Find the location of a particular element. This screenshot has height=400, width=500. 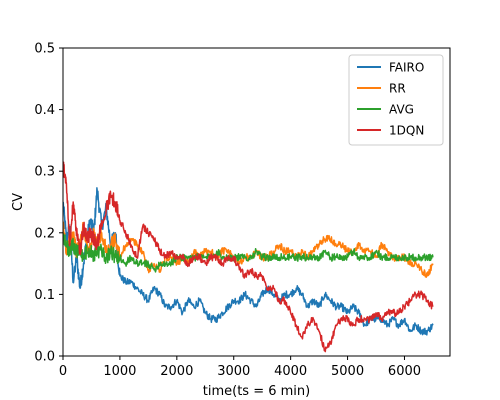

x-tick-label: 6000 is located at coordinates (404, 371).